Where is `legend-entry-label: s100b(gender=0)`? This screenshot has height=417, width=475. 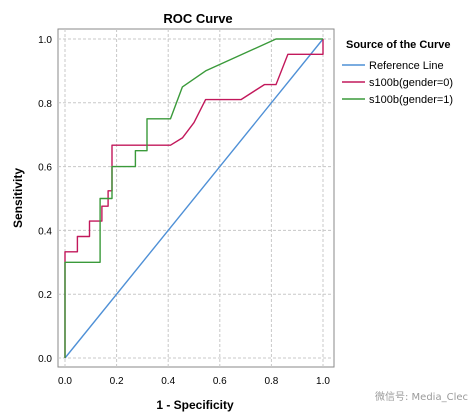 legend-entry-label: s100b(gender=0) is located at coordinates (411, 83).